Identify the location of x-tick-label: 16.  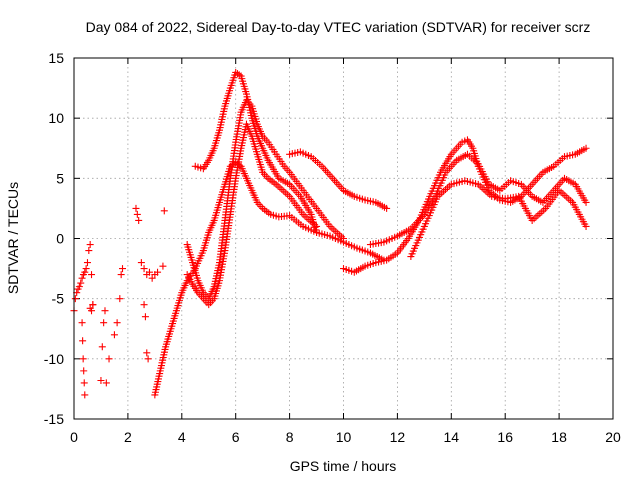
(505, 437).